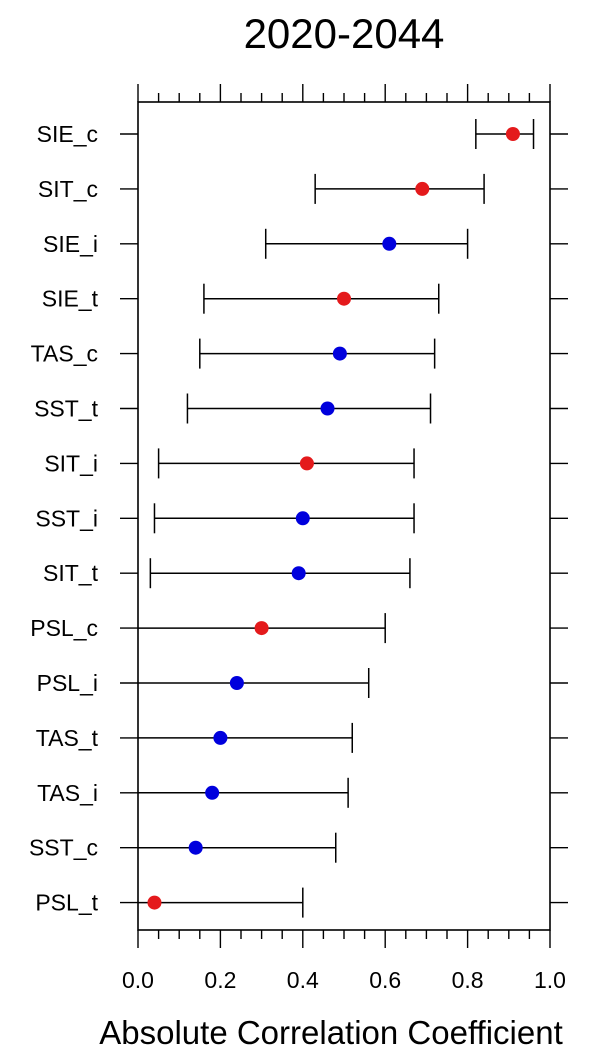 The width and height of the screenshot is (613, 1053). What do you see at coordinates (66, 409) in the screenshot?
I see `y-tick-label: SST_t` at bounding box center [66, 409].